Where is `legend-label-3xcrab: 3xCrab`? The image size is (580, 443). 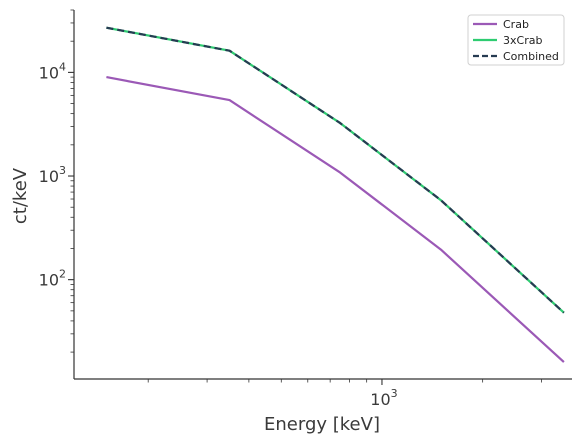
legend-label-3xcrab: 3xCrab is located at coordinates (522, 40).